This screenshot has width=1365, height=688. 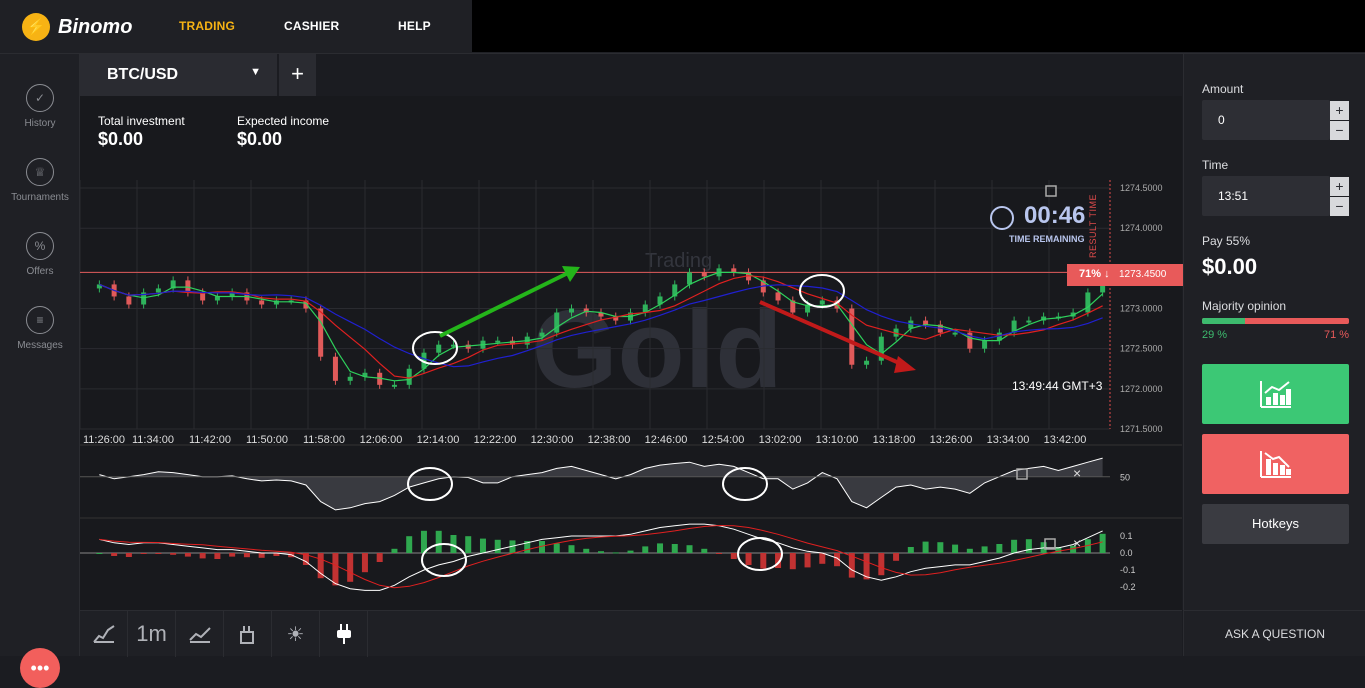 I want to click on asset-tab: BTC/USD ▼, so click(x=179, y=75).